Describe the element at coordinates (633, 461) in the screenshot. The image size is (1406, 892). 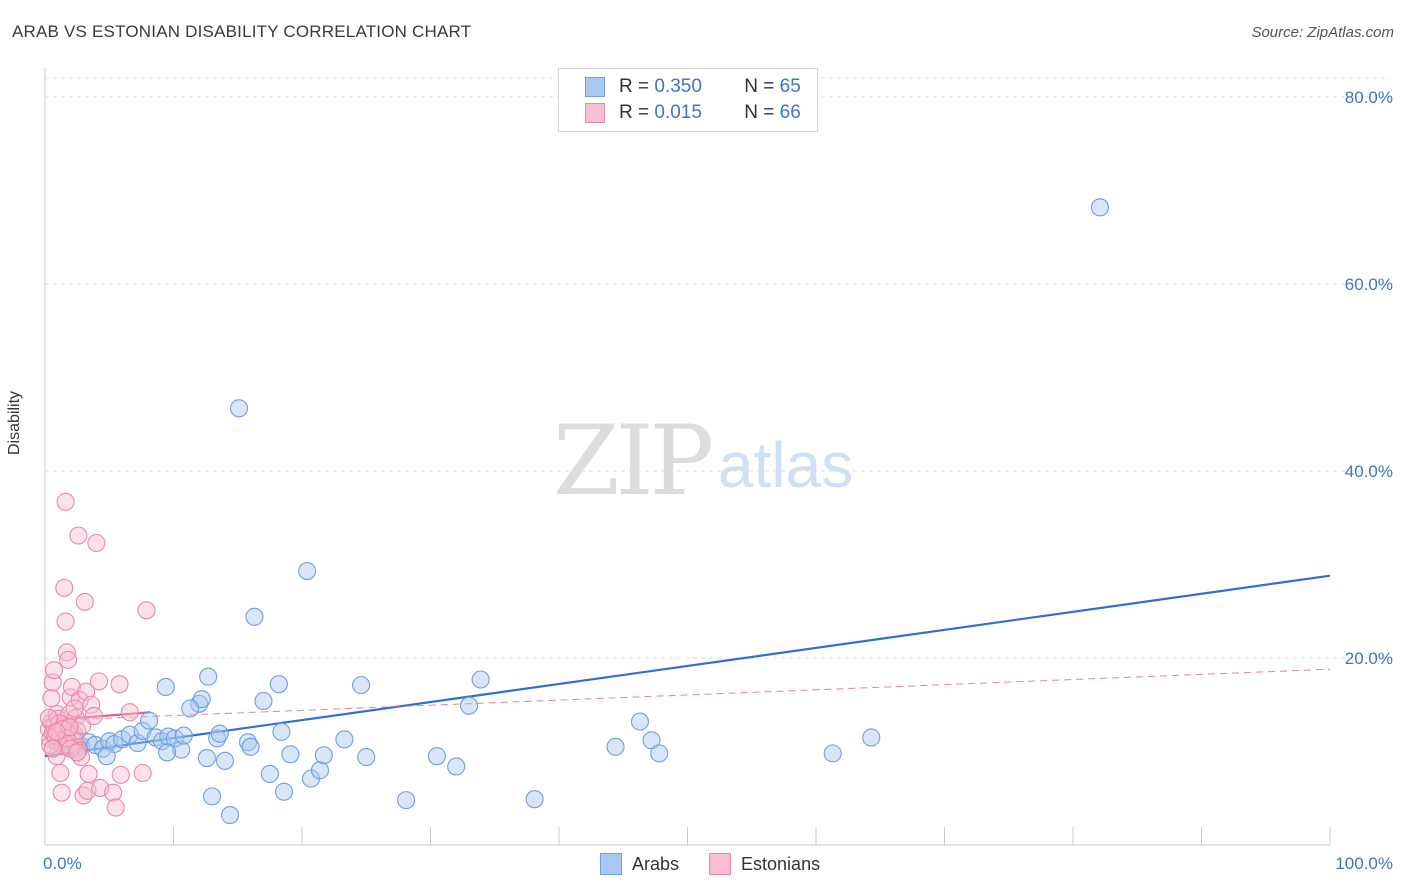
I see `watermark-zip: ZIP` at that location.